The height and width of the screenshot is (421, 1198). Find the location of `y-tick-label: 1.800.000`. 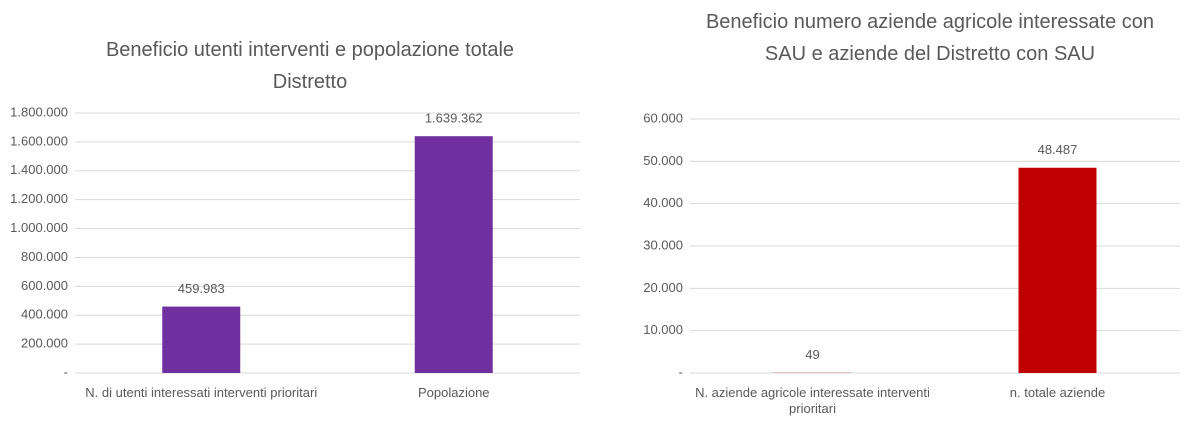

y-tick-label: 1.800.000 is located at coordinates (39, 111).